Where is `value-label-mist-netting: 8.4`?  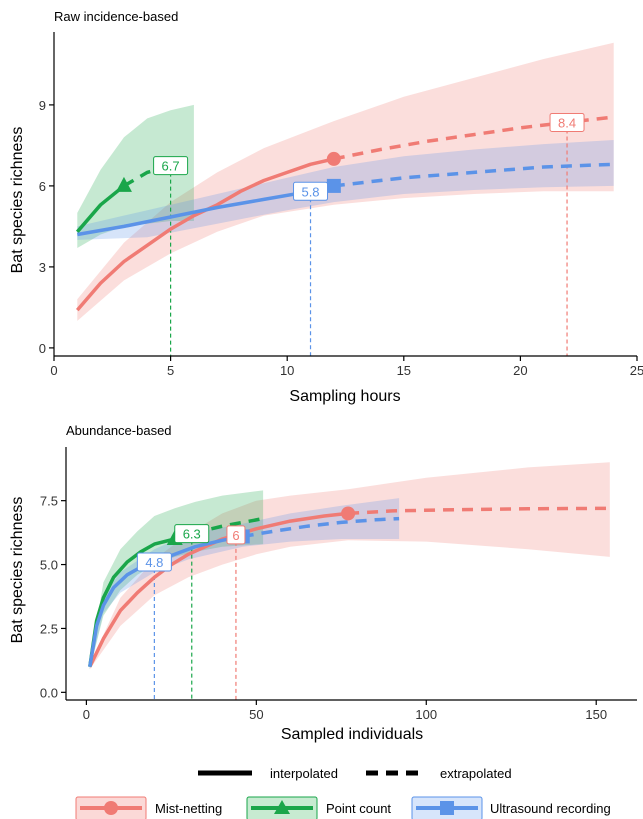 value-label-mist-netting: 8.4 is located at coordinates (567, 122).